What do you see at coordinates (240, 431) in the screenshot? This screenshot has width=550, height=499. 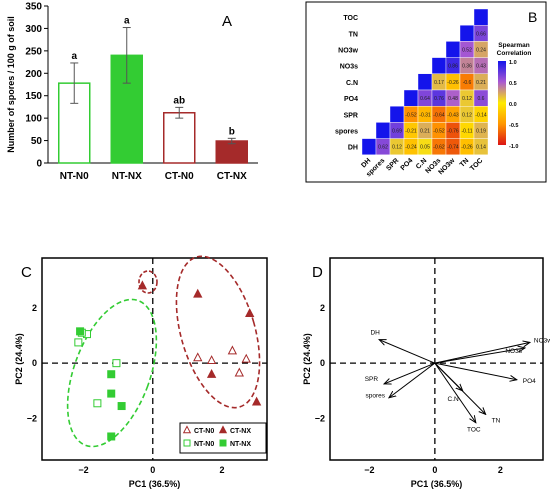 I see `legend-label: CT-NX` at bounding box center [240, 431].